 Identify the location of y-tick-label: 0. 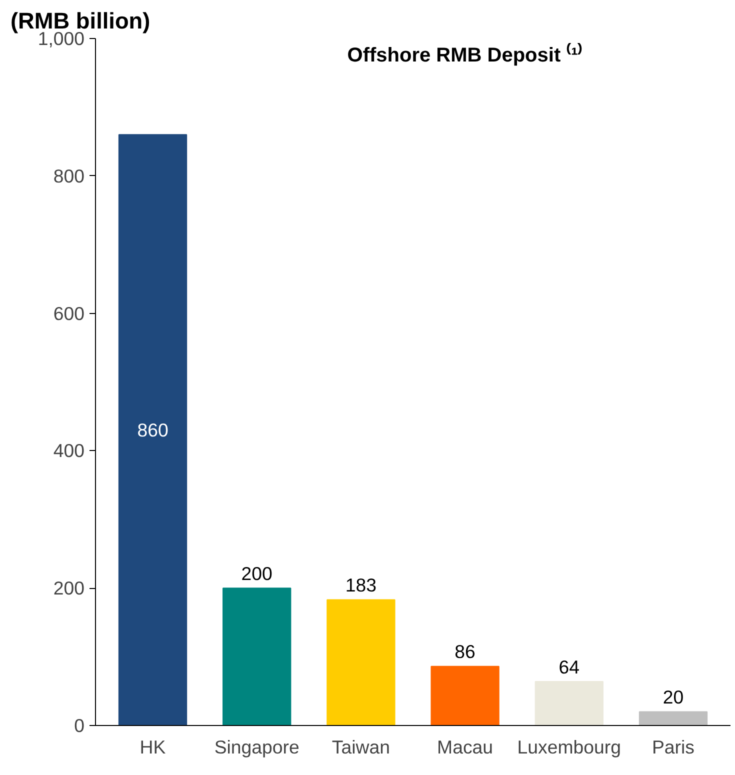
(79, 725).